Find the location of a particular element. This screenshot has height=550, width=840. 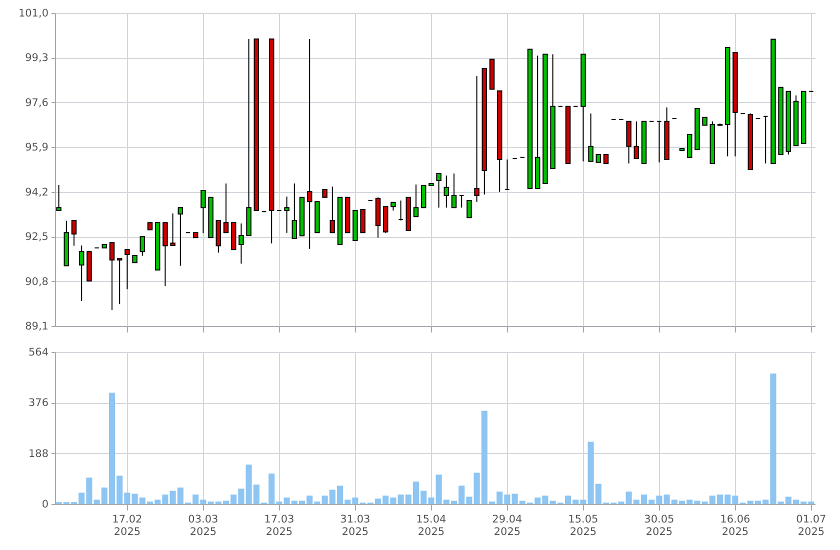

x-tick-label: 15.05 2025 is located at coordinates (583, 526).